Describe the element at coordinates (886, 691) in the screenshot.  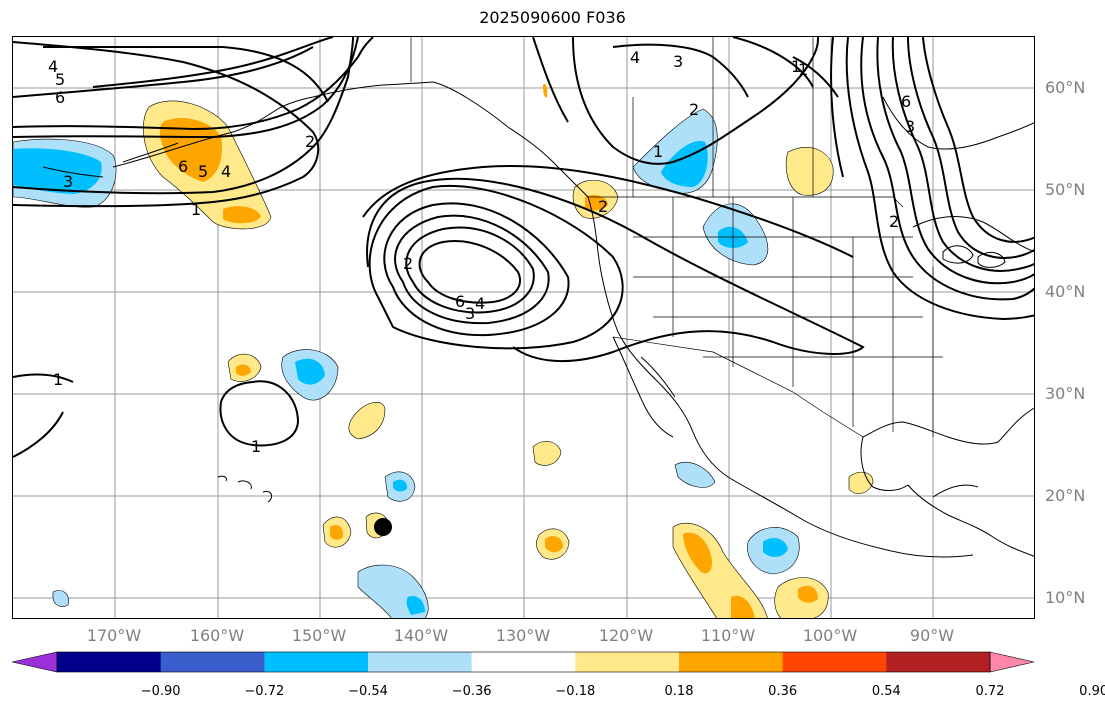
I see `colorbar-tick-label: 0.54` at that location.